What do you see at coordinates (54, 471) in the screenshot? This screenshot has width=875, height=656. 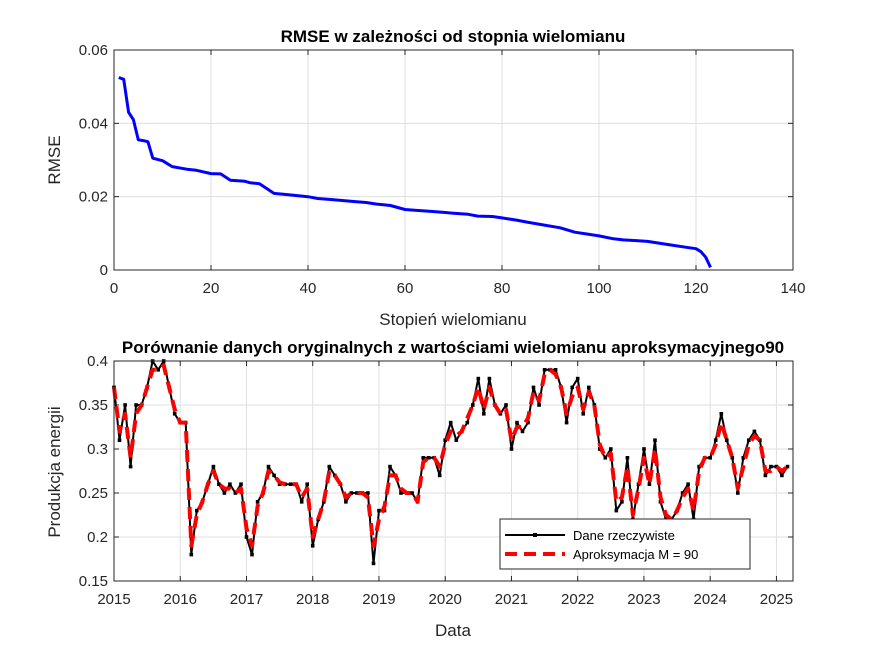 I see `comparison-ylabel: Produkcja energii` at bounding box center [54, 471].